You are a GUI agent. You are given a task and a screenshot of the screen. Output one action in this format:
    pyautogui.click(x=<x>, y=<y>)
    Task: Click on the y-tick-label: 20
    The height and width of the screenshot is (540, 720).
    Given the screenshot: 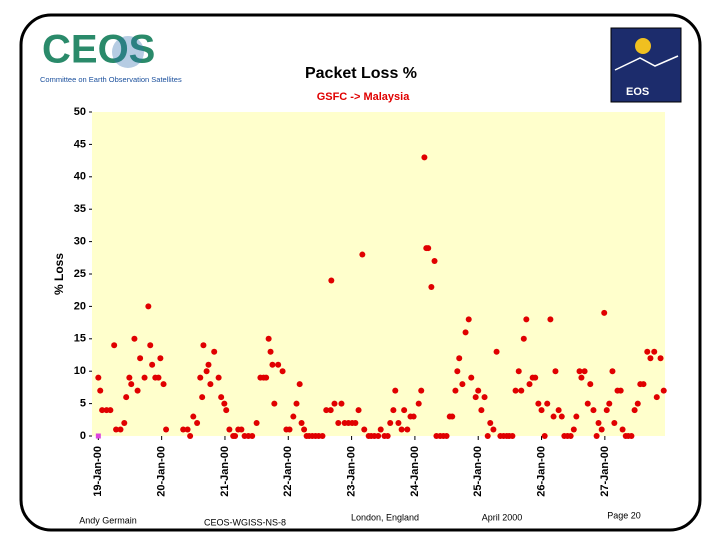 What is the action you would take?
    pyautogui.click(x=80, y=306)
    